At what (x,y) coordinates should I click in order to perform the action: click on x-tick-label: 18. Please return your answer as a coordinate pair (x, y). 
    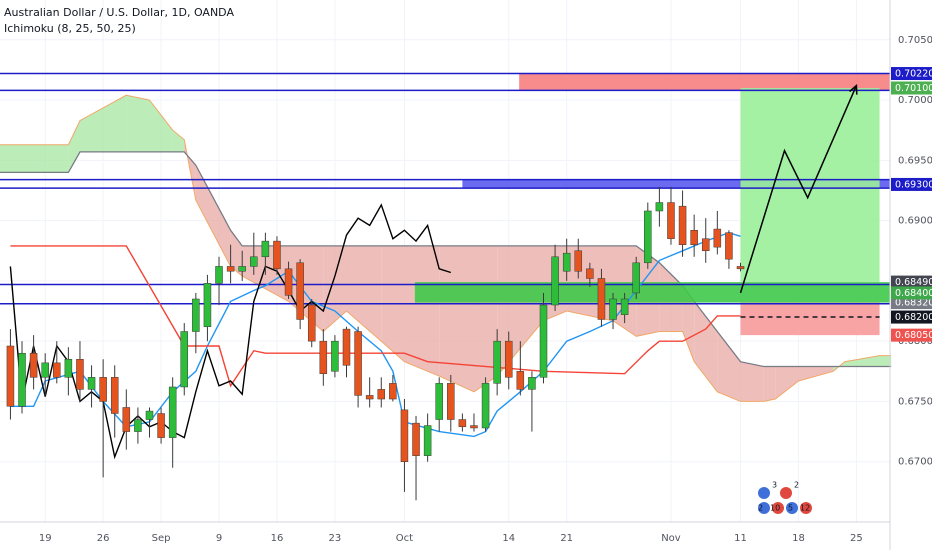
    Looking at the image, I should click on (798, 538).